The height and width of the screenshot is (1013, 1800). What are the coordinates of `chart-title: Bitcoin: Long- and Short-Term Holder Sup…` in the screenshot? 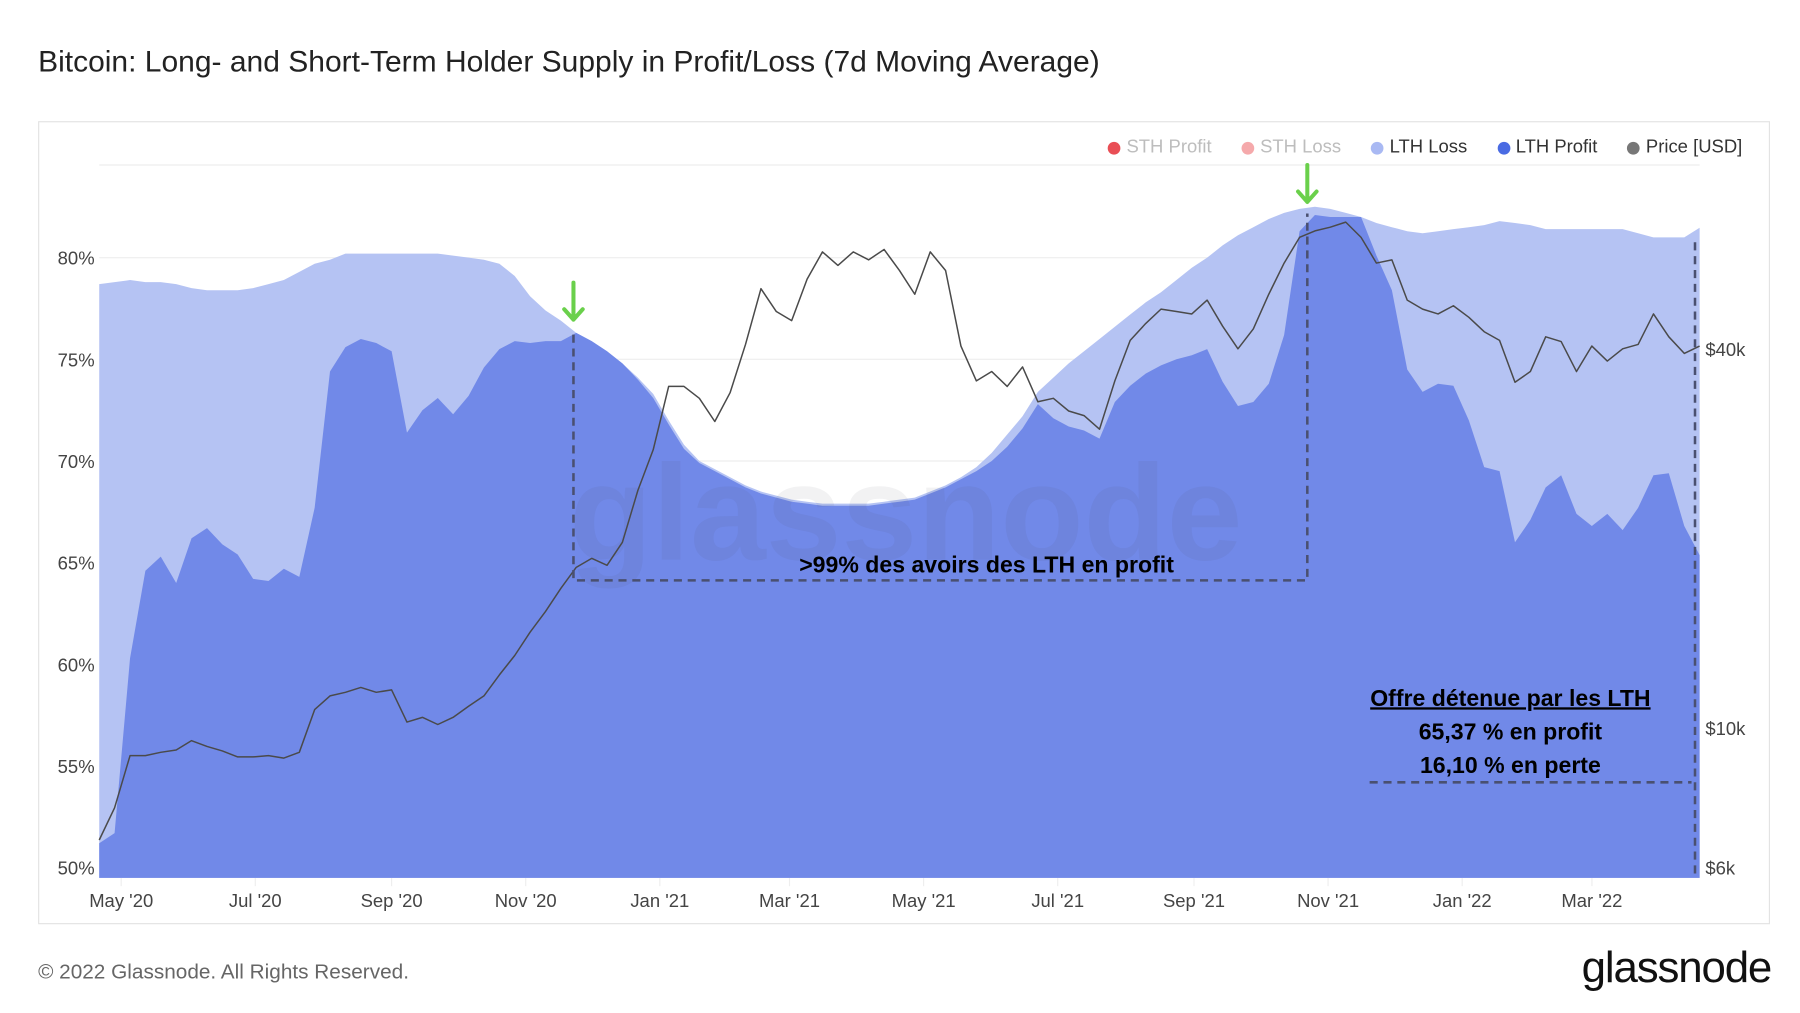 It's located at (569, 61).